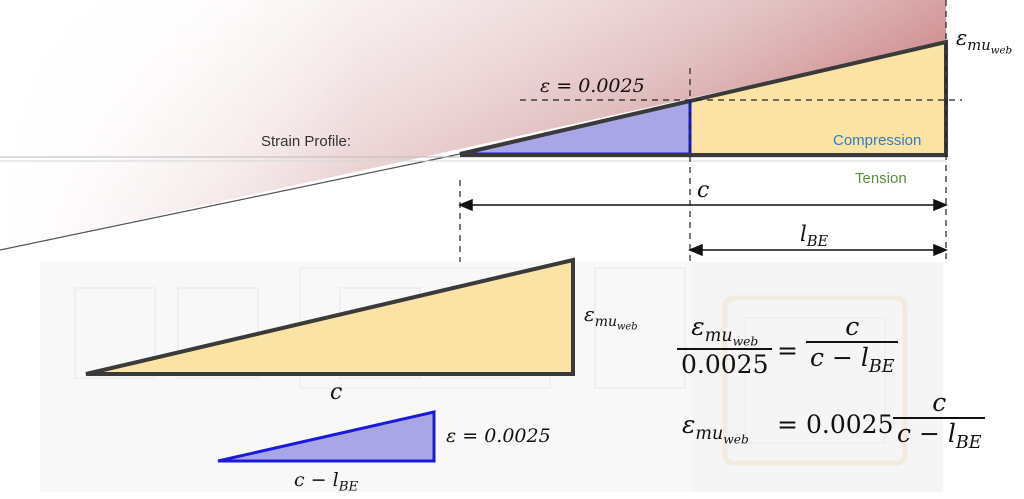 Image resolution: width=1024 pixels, height=499 pixels. Describe the element at coordinates (627, 327) in the screenshot. I see `big-eps-subsub: web` at that location.